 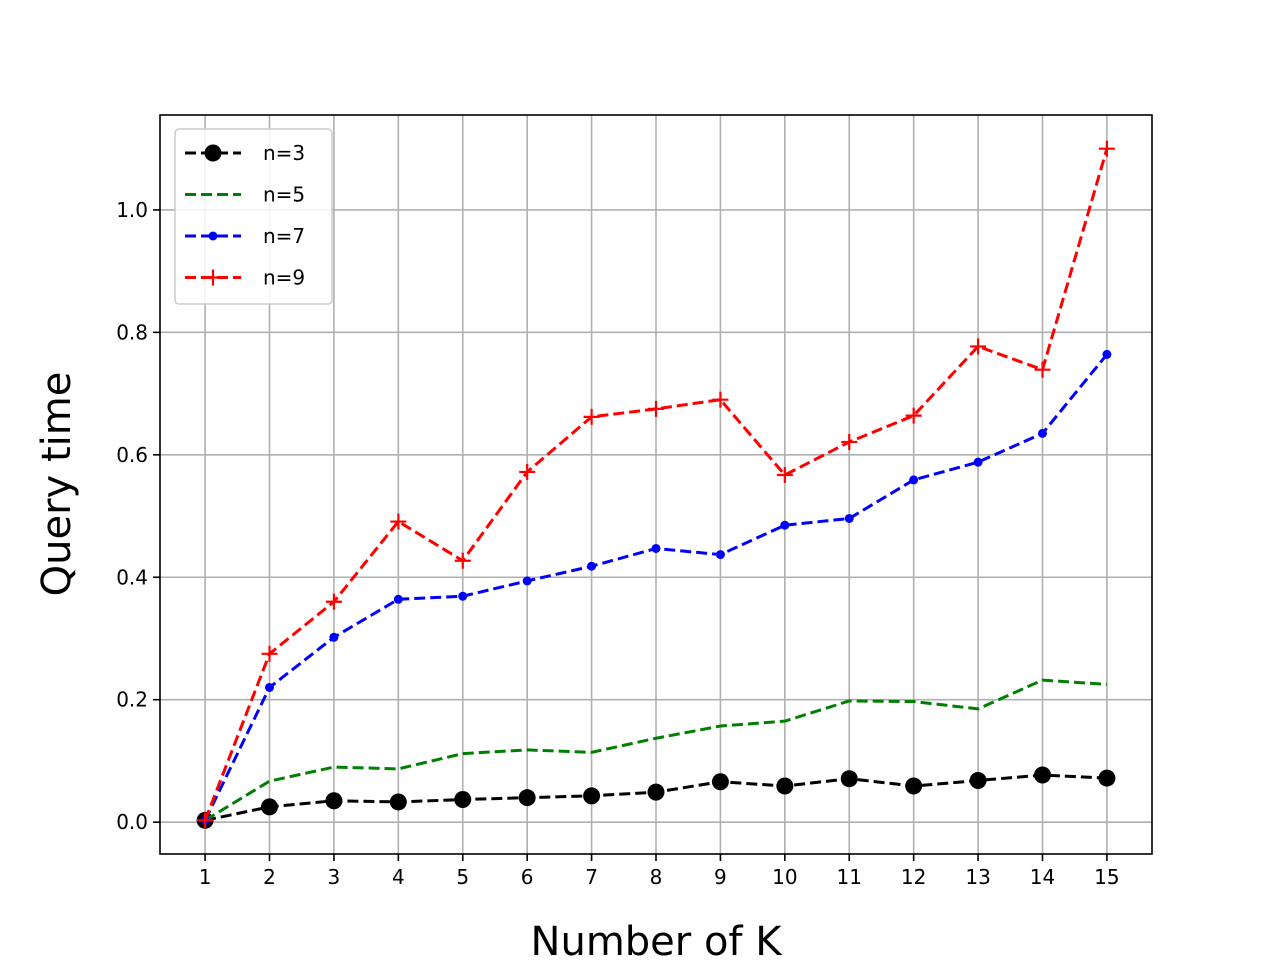 I want to click on y-tick-label: 0.4, so click(x=132, y=577).